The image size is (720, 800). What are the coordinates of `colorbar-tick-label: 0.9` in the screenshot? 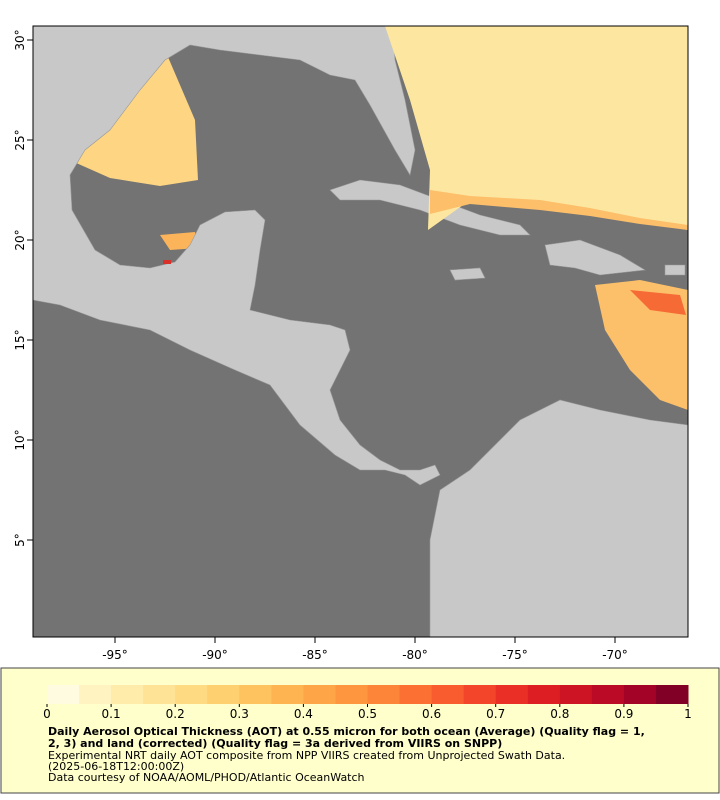 It's located at (623, 714).